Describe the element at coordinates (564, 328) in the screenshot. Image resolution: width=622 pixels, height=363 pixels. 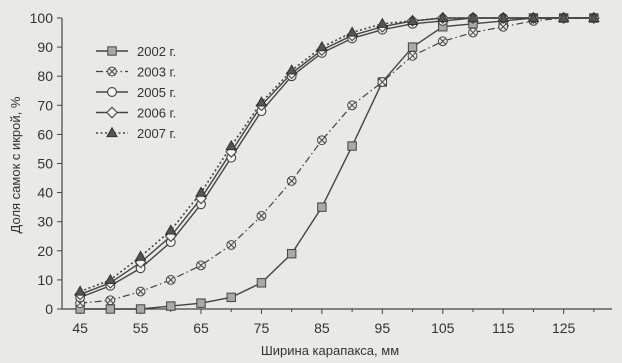
I see `x-tick-label: 125` at that location.